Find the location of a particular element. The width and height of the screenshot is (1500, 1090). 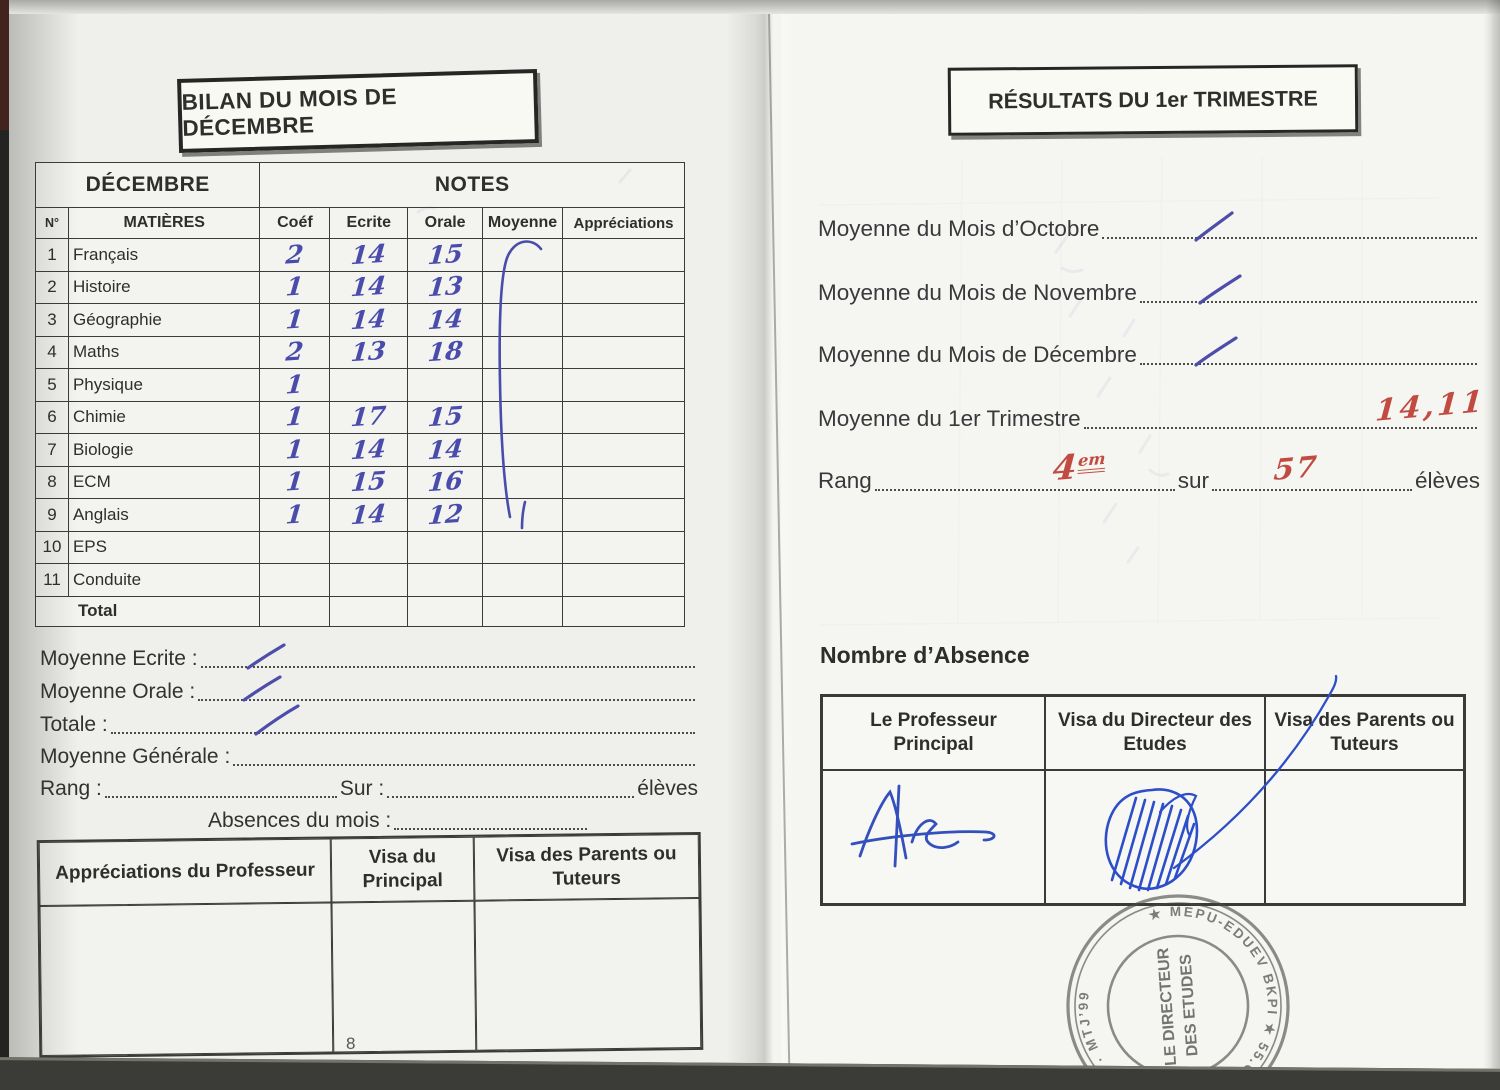

rank-handwritten: 4em is located at coordinates (1078, 467).